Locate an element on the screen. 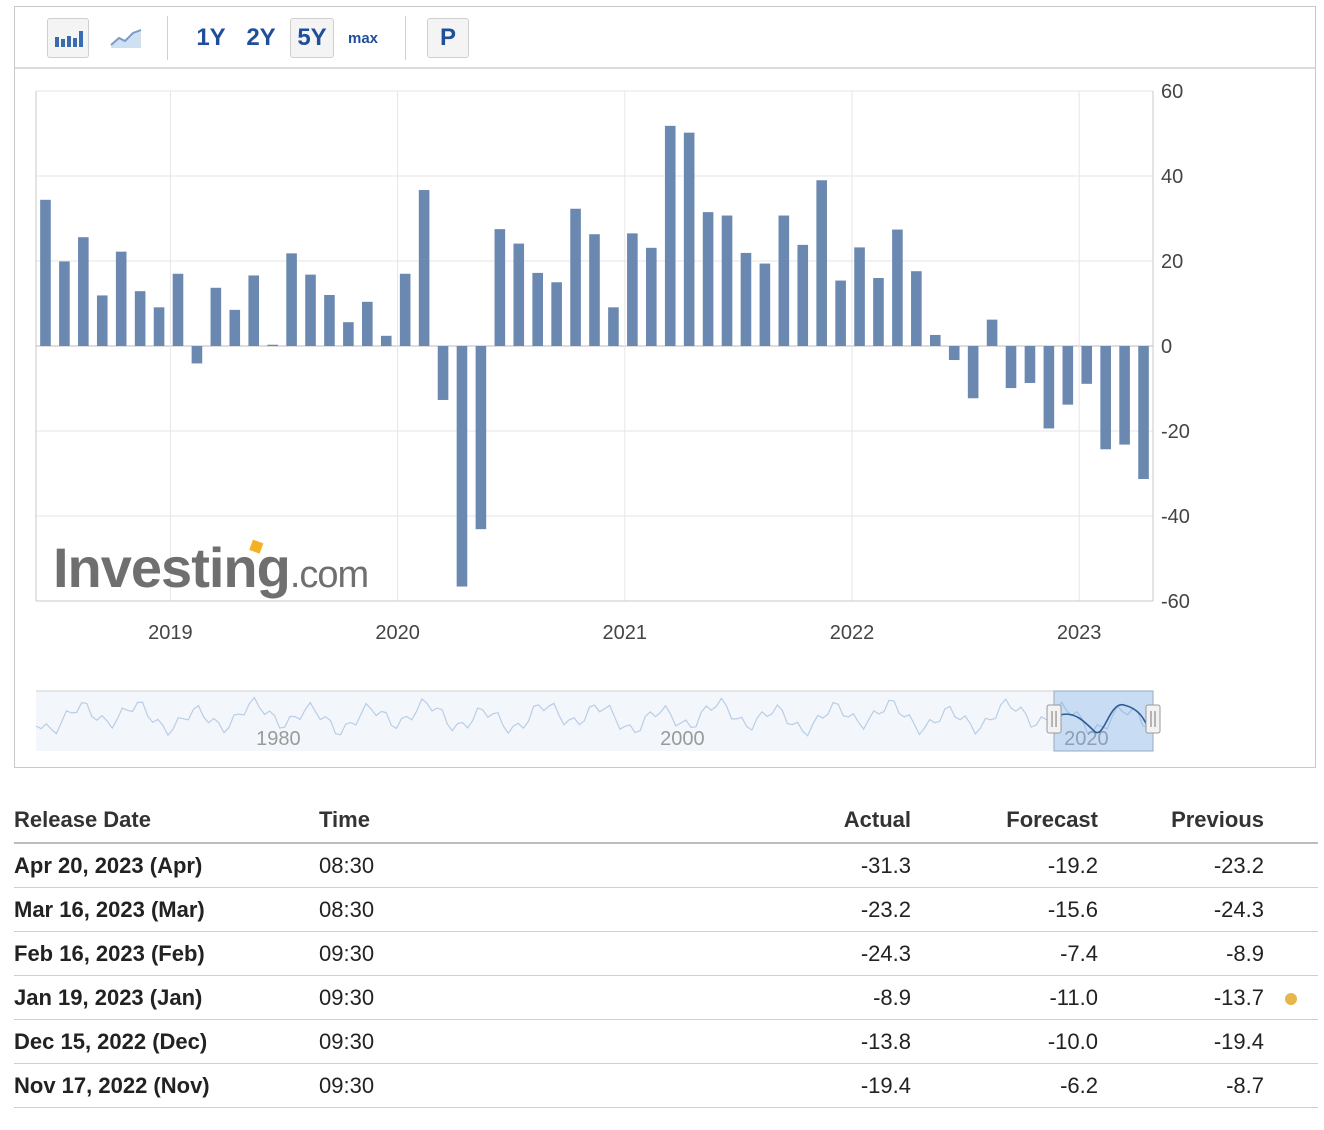 The image size is (1324, 1130). watermark-suffix: .com is located at coordinates (329, 575).